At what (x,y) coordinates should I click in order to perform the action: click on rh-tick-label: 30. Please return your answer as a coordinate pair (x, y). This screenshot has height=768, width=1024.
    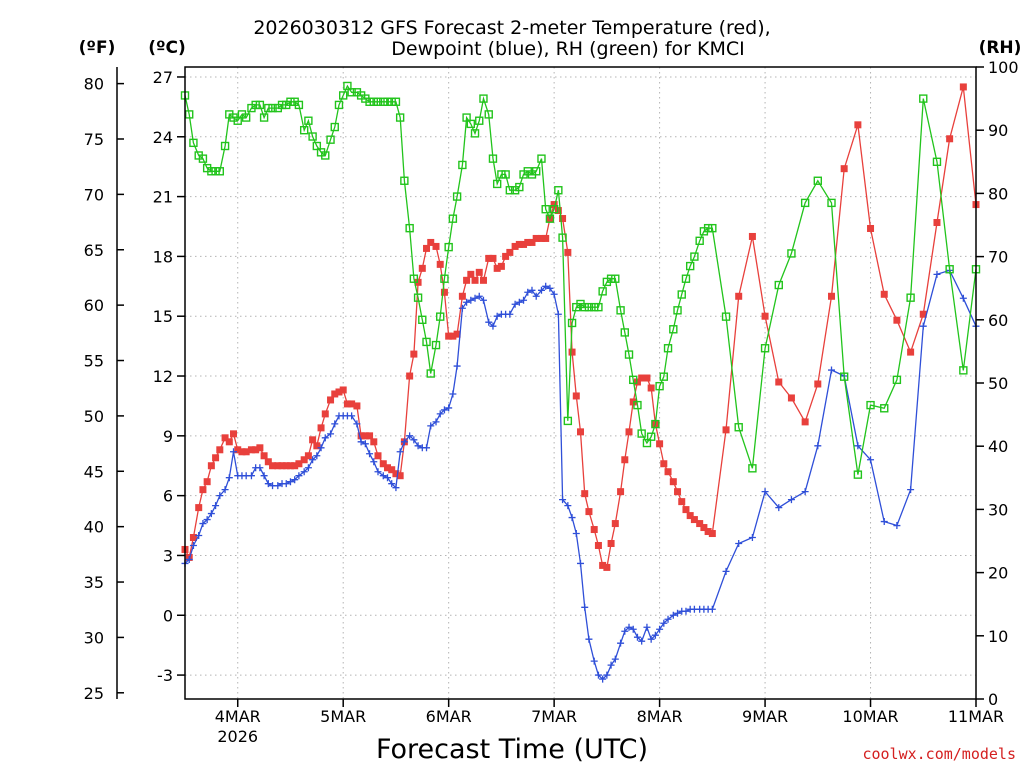
    Looking at the image, I should click on (998, 509).